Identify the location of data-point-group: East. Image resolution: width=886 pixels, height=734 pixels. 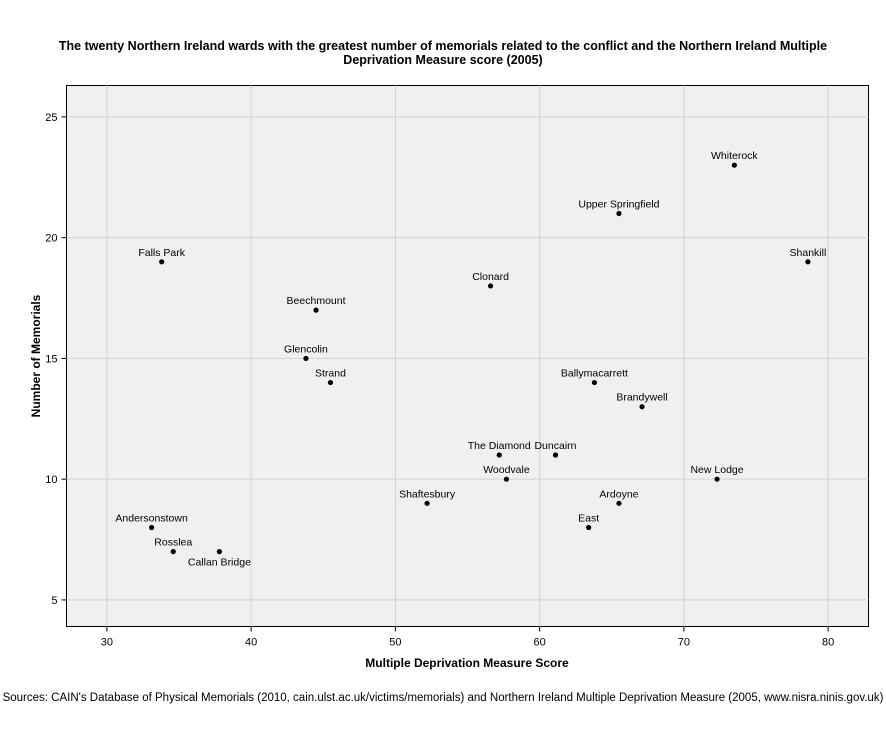
(588, 521).